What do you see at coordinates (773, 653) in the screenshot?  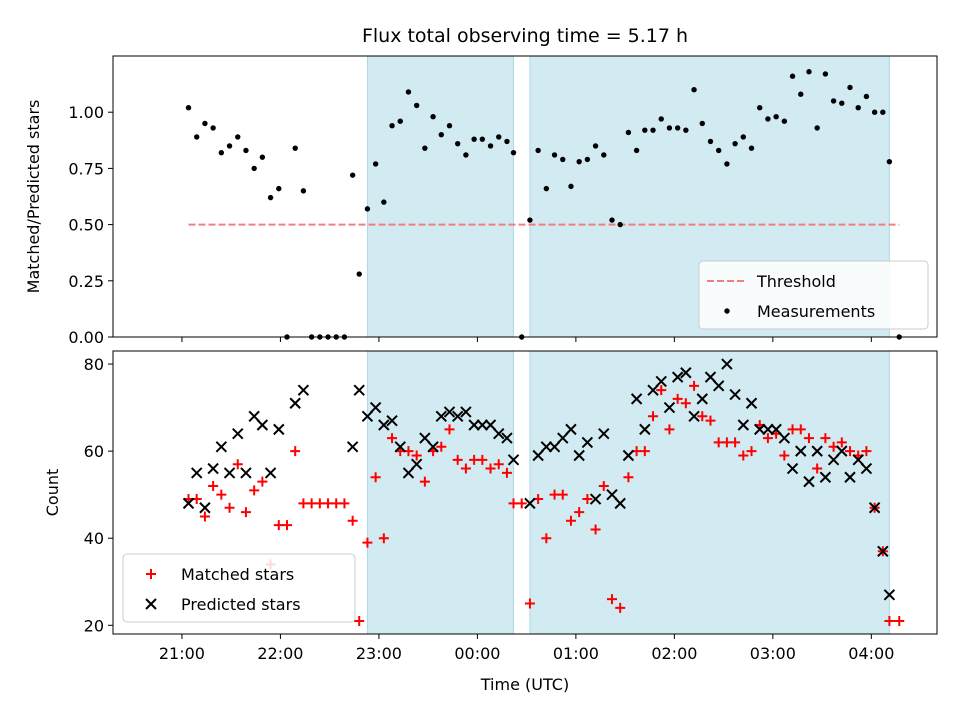 I see `x-tick-label: 03:00` at bounding box center [773, 653].